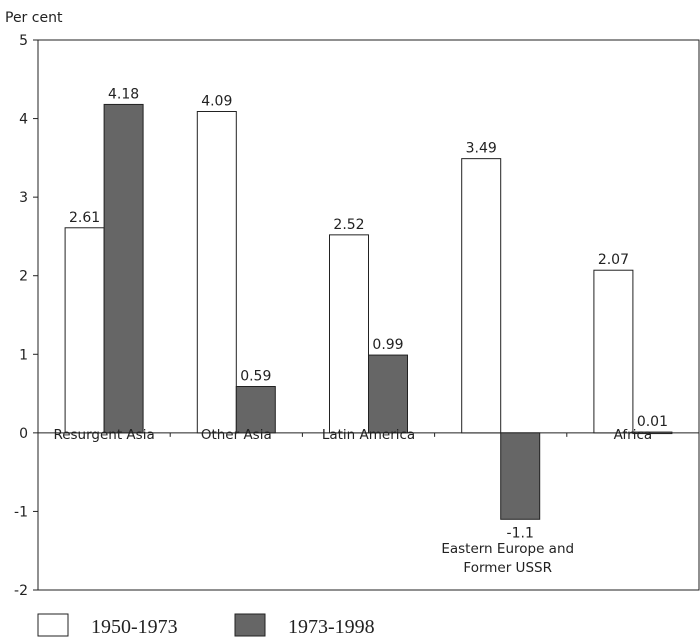 This screenshot has height=639, width=700. I want to click on legend: 1950-1973 1973-1998, so click(206, 626).